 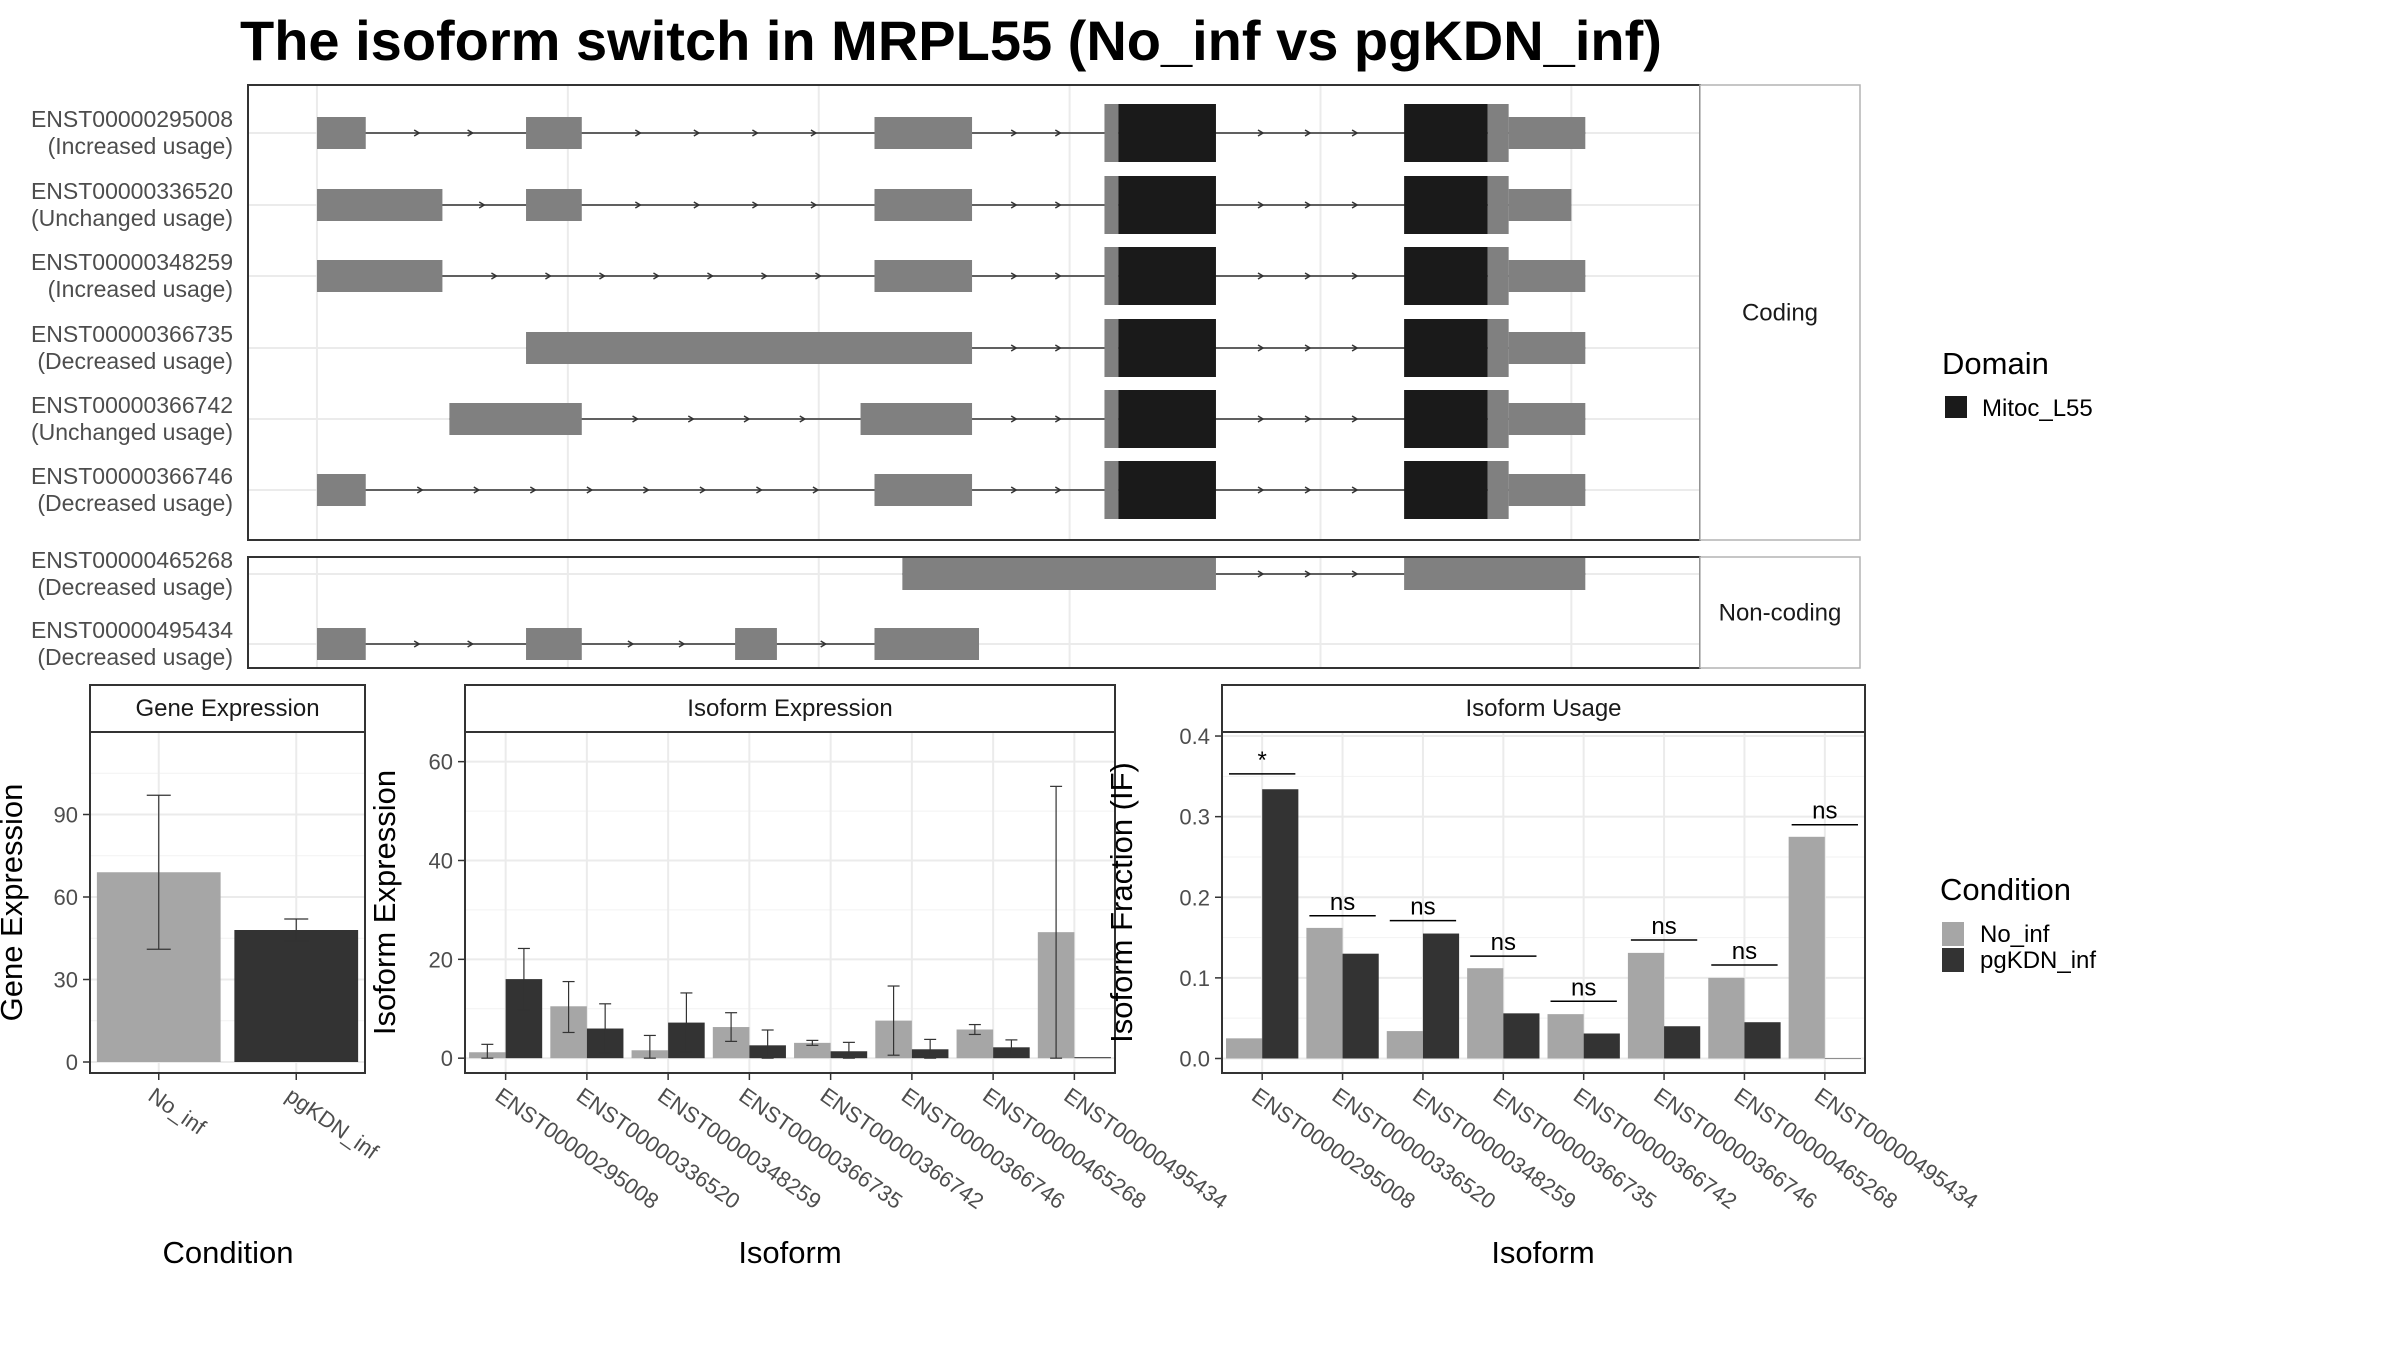 What do you see at coordinates (789, 708) in the screenshot?
I see `facet-strip-label: Isoform Expression` at bounding box center [789, 708].